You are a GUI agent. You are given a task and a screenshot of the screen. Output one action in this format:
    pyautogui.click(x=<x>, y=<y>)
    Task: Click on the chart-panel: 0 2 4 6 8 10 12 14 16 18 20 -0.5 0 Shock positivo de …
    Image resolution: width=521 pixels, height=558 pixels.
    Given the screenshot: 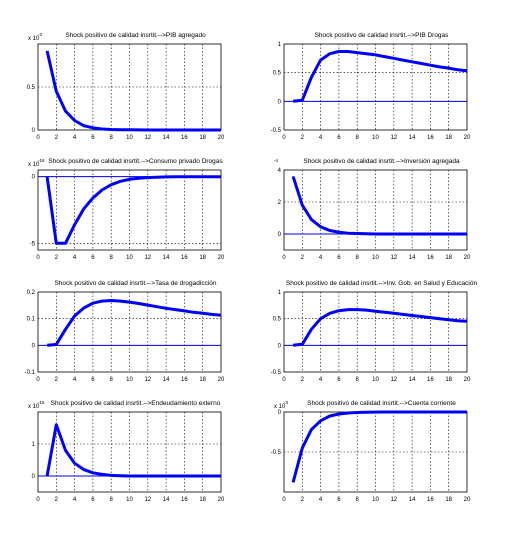 What is the action you would take?
    pyautogui.click(x=371, y=451)
    